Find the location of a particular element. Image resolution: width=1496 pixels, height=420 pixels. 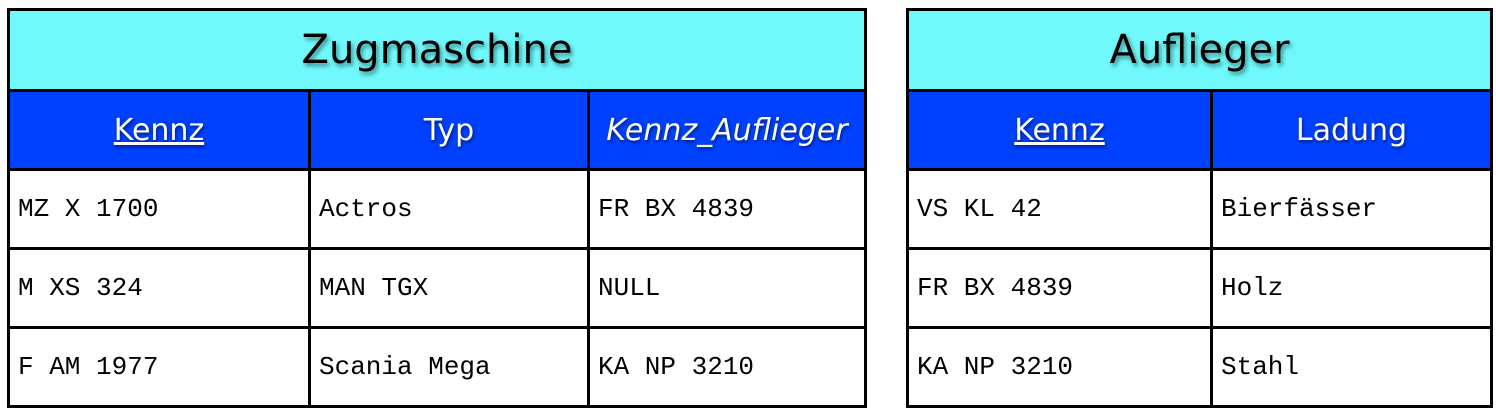

table-row: M XS 324 MAN TGX NULL is located at coordinates (437, 288).